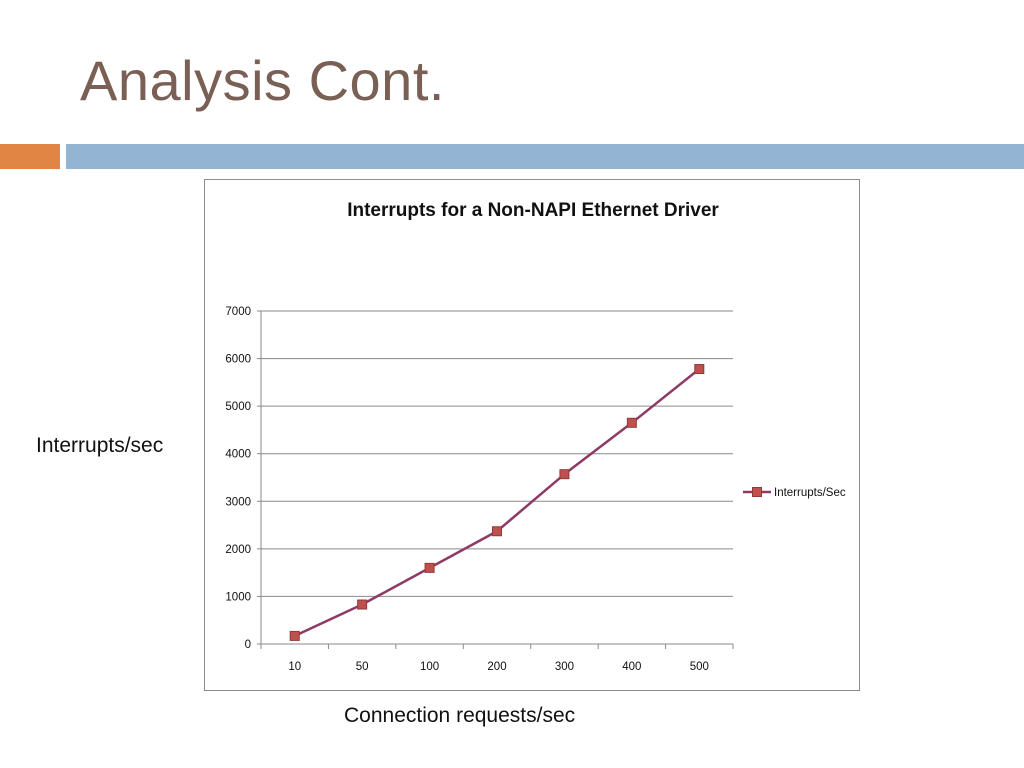 The height and width of the screenshot is (768, 1024). I want to click on x-tick-label: 10, so click(294, 667).